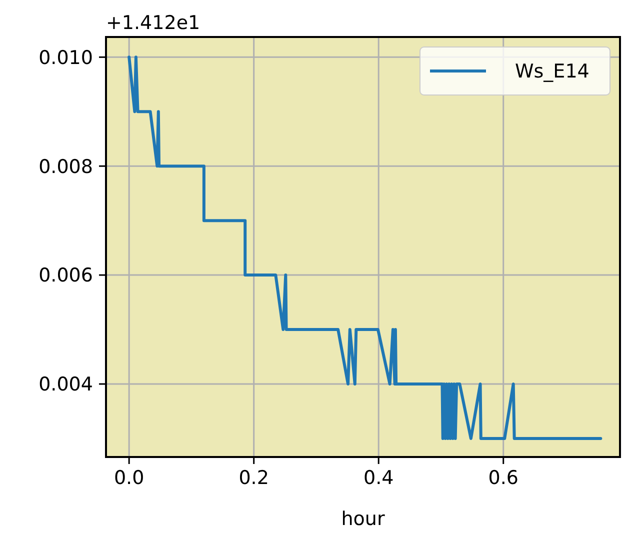 Image resolution: width=622 pixels, height=541 pixels. What do you see at coordinates (378, 478) in the screenshot?
I see `x-tick-label: 0.4` at bounding box center [378, 478].